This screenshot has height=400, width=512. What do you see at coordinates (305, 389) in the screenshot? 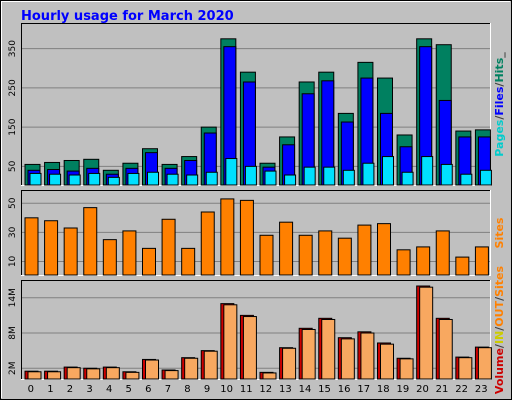
I see `x-tick-label: 14` at bounding box center [305, 389].